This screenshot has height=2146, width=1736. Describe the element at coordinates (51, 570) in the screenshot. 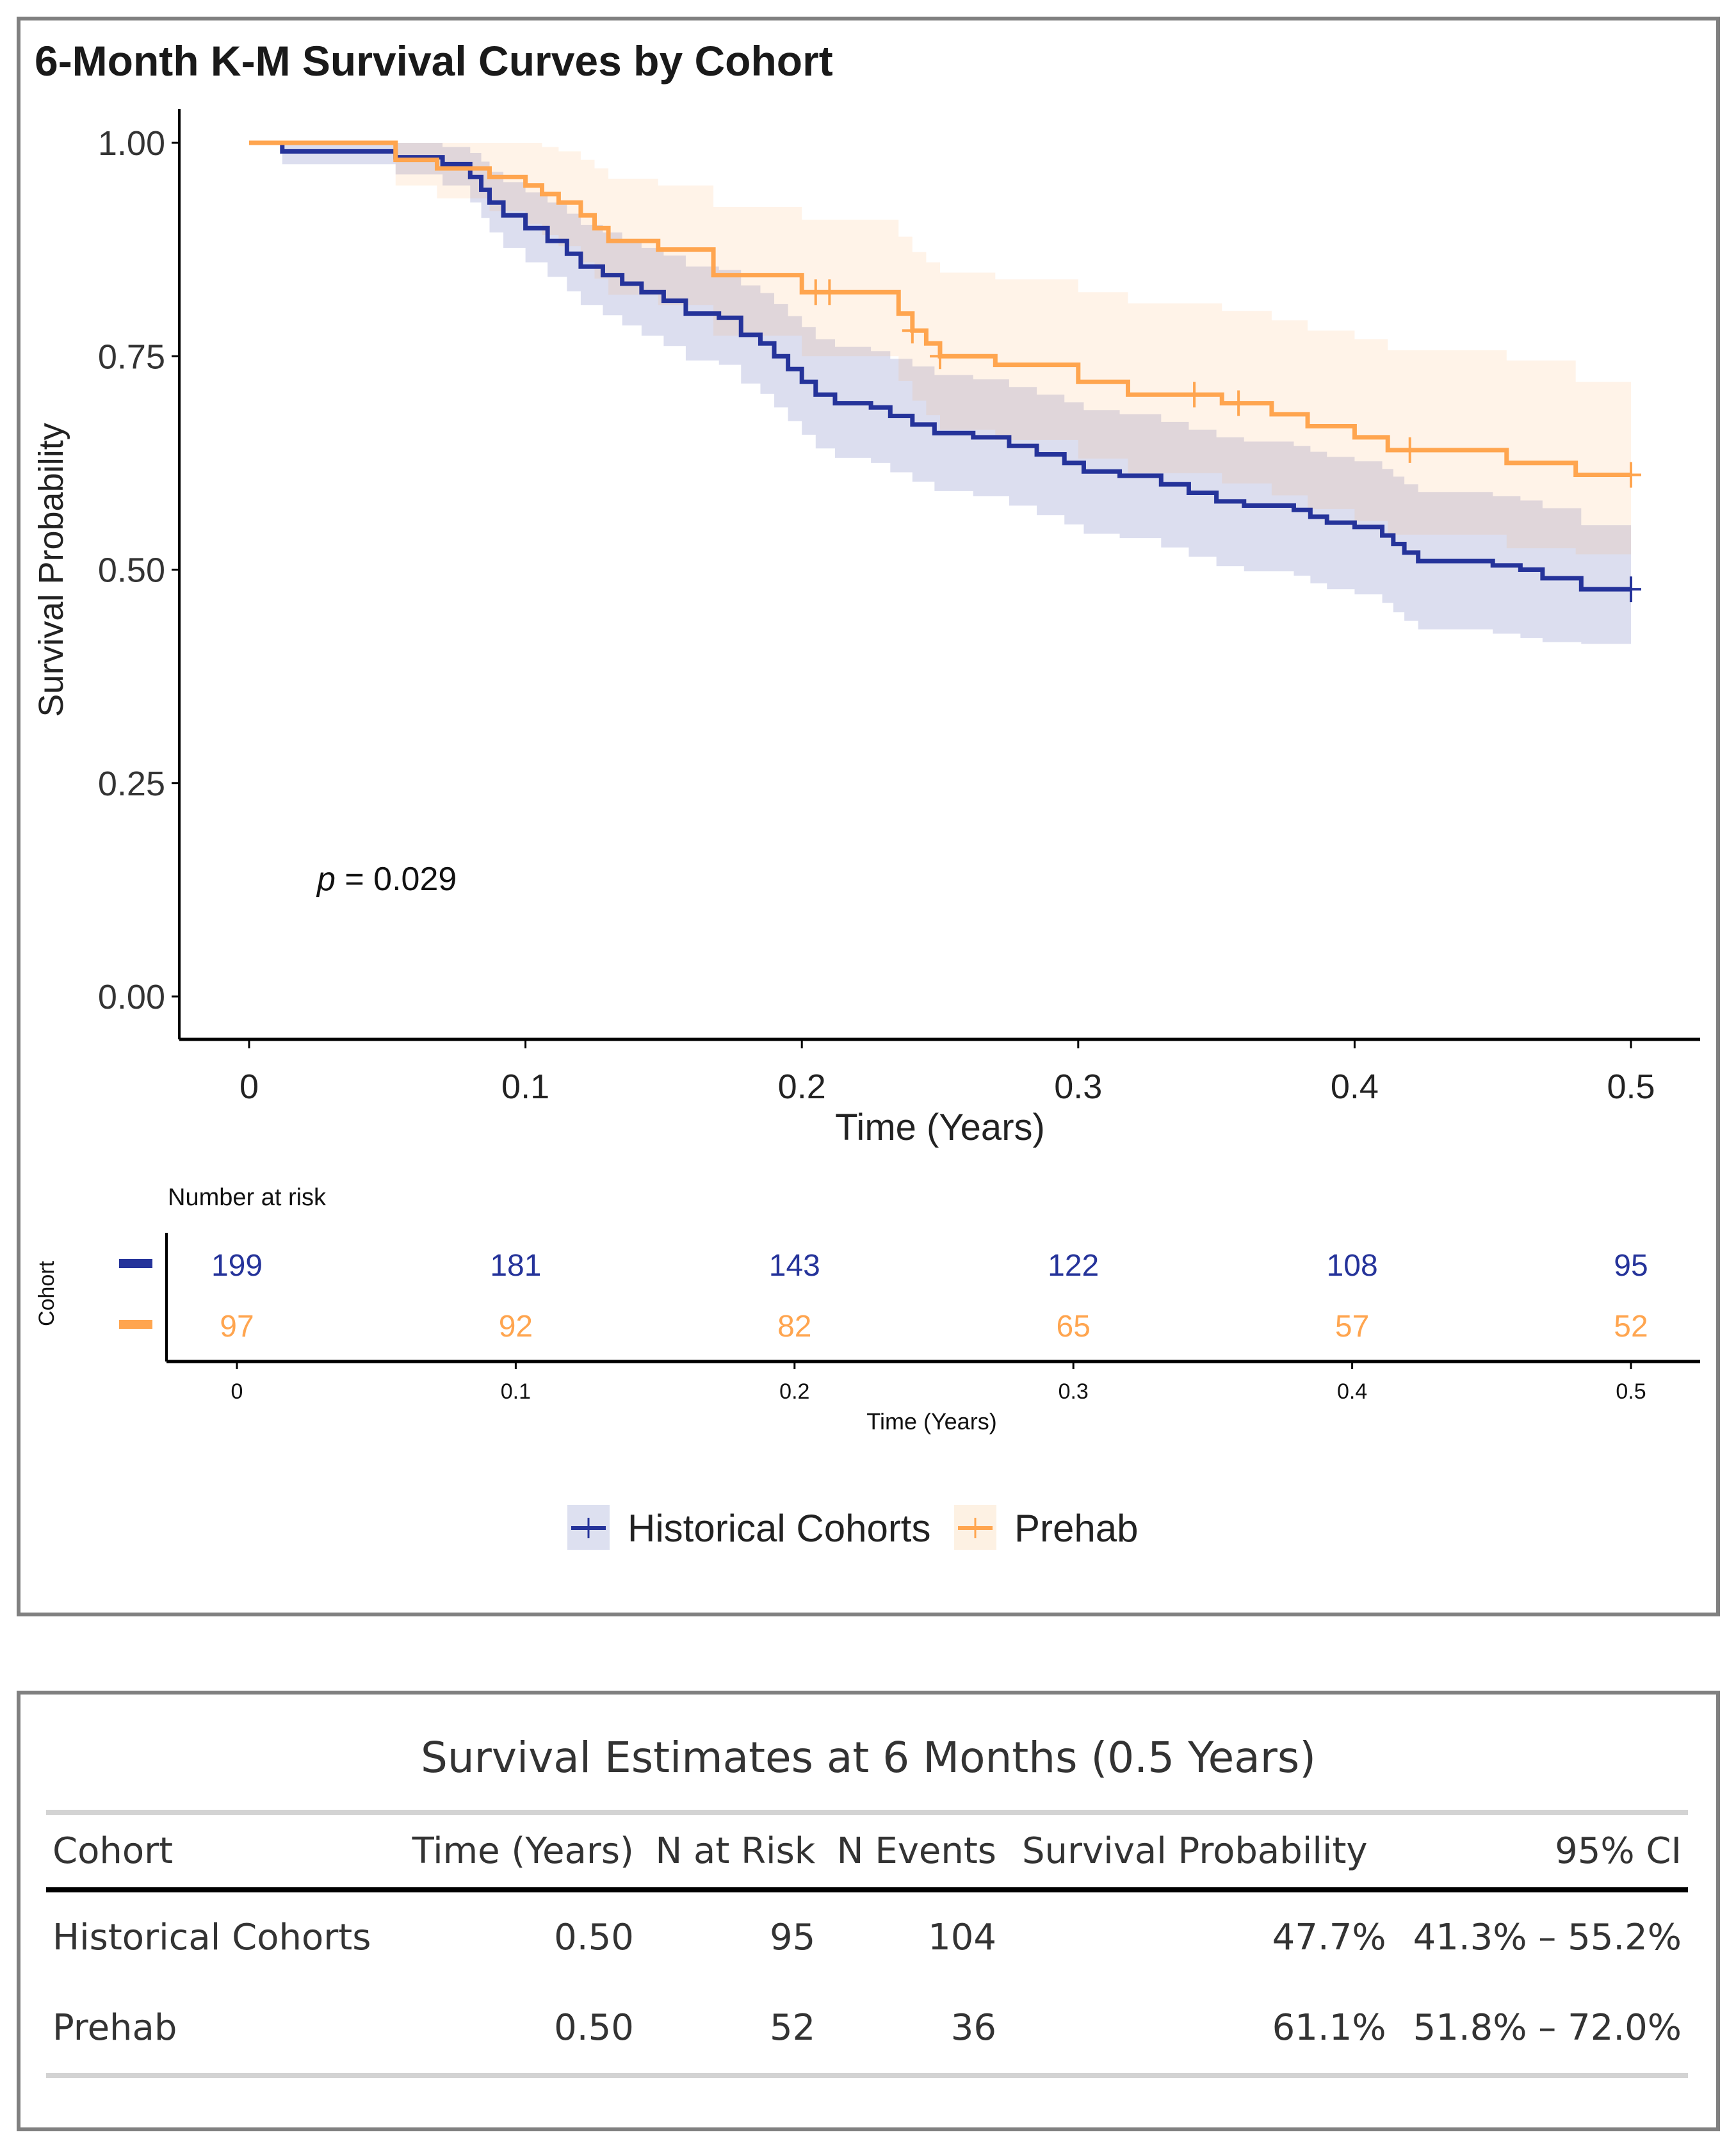

I see `y-axis-label: Survival Probability` at that location.